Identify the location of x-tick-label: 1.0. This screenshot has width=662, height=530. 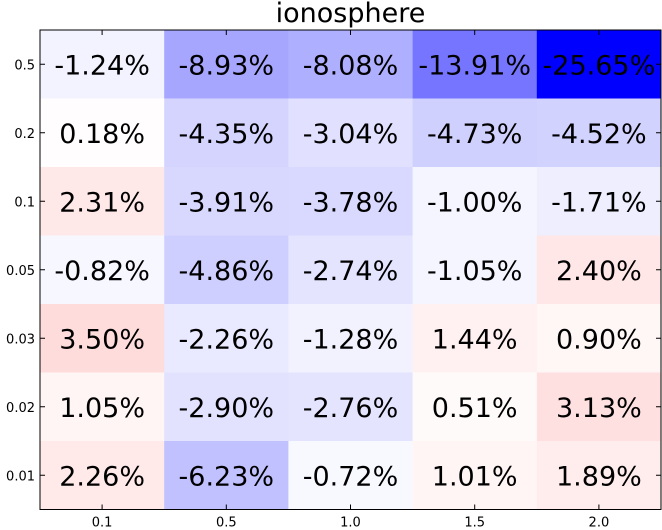
(350, 523).